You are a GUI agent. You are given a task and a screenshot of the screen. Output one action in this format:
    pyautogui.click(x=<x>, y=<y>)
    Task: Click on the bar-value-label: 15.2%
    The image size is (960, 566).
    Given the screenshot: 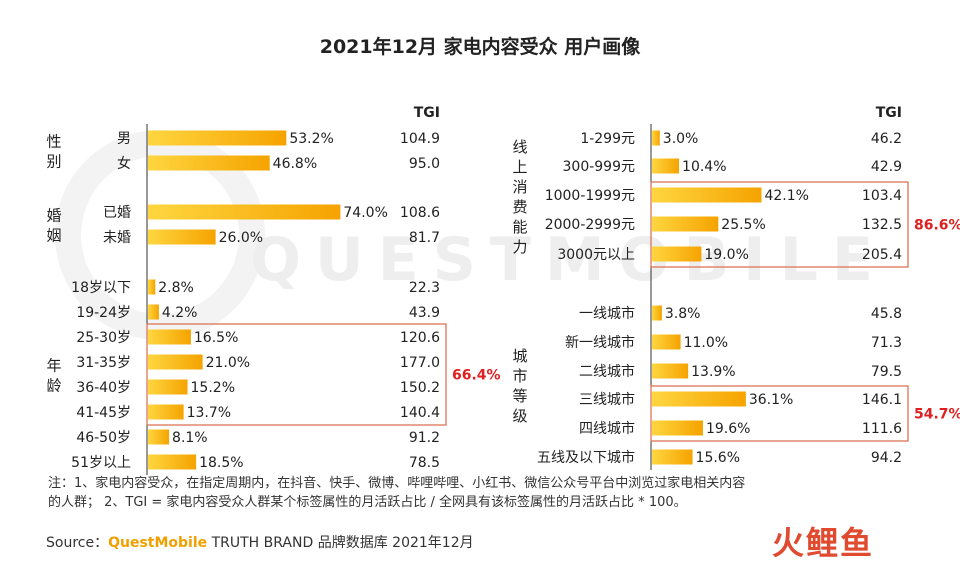 What is the action you would take?
    pyautogui.click(x=213, y=388)
    